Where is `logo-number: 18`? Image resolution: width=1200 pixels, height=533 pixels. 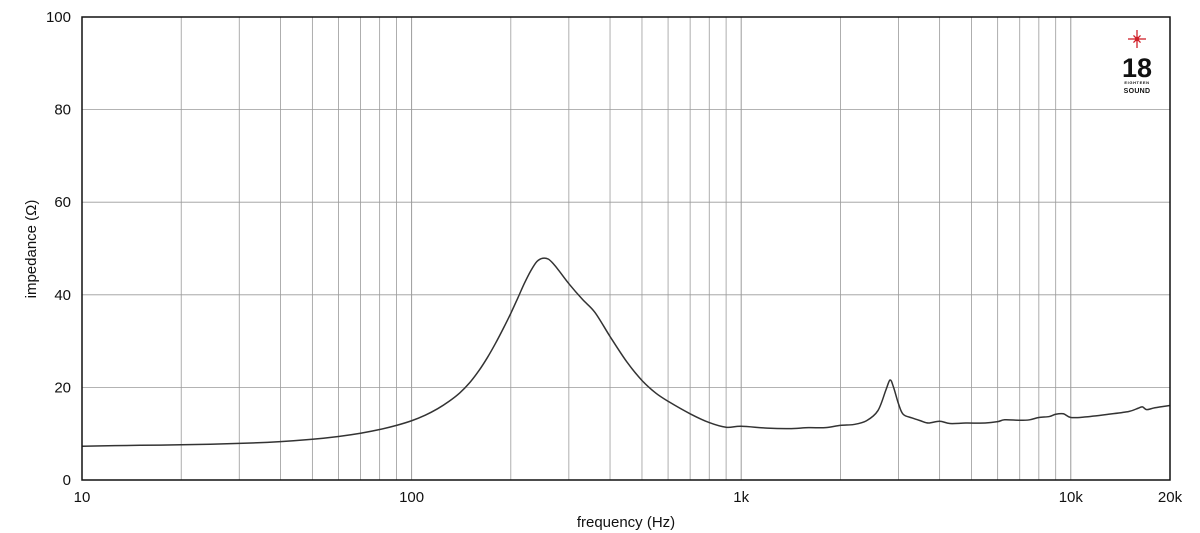 logo-number: 18 is located at coordinates (1137, 68).